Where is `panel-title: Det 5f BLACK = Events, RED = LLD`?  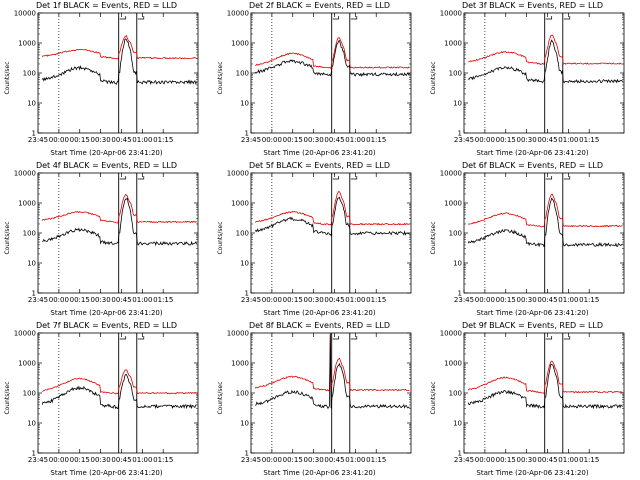
panel-title: Det 5f BLACK = Events, RED = LLD is located at coordinates (319, 165).